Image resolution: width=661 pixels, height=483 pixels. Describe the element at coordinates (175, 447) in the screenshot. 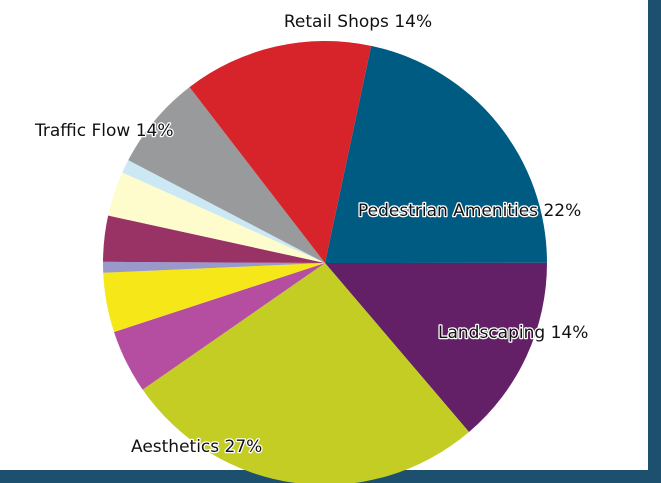

I see `slice-name: Aesthetics` at that location.